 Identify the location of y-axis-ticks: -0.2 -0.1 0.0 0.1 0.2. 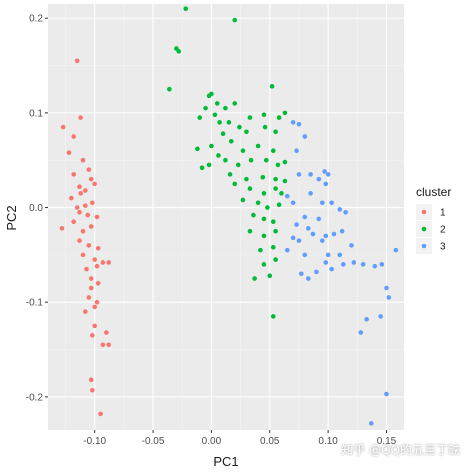
(37, 208).